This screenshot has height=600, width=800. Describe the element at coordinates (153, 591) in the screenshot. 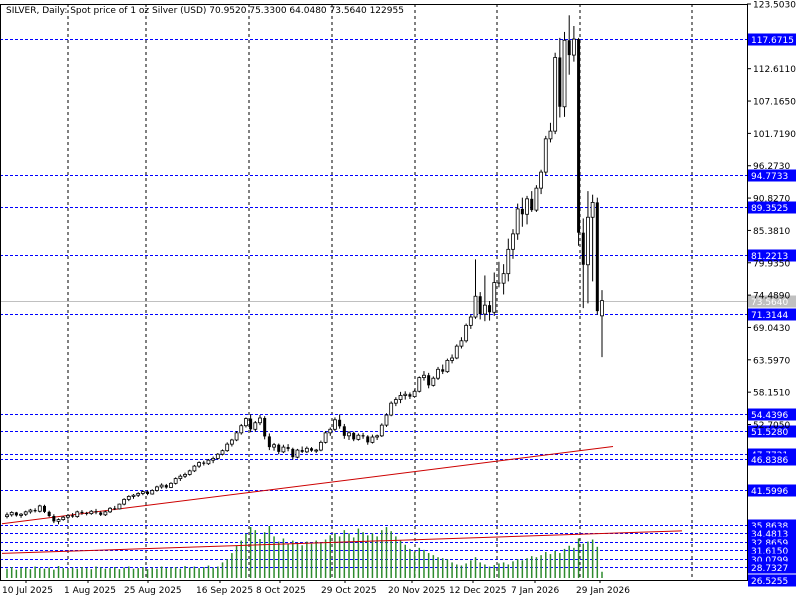

I see `time-tick-label: 25 Aug 2025` at that location.